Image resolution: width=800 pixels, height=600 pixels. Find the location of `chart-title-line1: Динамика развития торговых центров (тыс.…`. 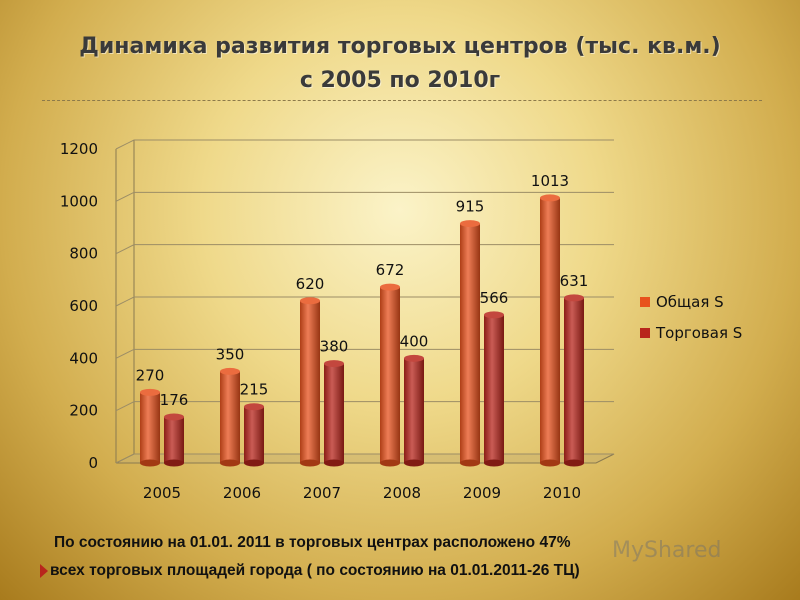

chart-title-line1: Динамика развития торговых центров (тыс.… is located at coordinates (400, 46).